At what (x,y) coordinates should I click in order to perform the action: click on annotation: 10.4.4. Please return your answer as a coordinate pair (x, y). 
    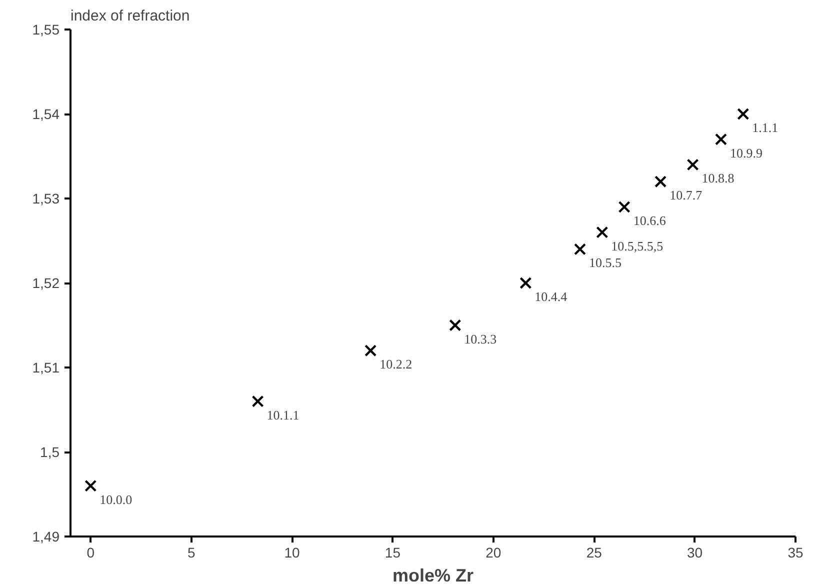
    Looking at the image, I should click on (551, 296).